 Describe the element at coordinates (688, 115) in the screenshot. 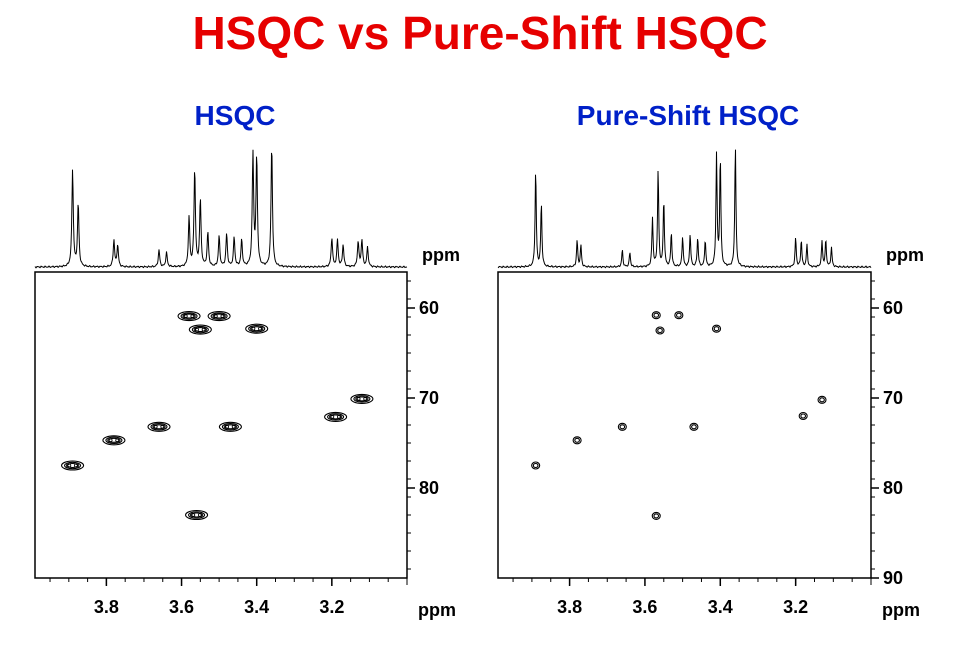

I see `pure-shift-subtitle: Pure-Shift HSQC` at that location.